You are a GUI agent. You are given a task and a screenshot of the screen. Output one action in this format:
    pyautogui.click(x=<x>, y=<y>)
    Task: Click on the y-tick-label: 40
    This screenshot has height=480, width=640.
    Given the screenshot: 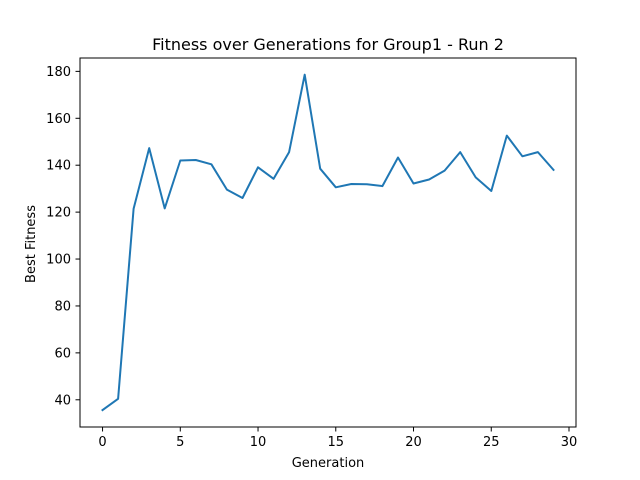 What is the action you would take?
    pyautogui.click(x=62, y=400)
    